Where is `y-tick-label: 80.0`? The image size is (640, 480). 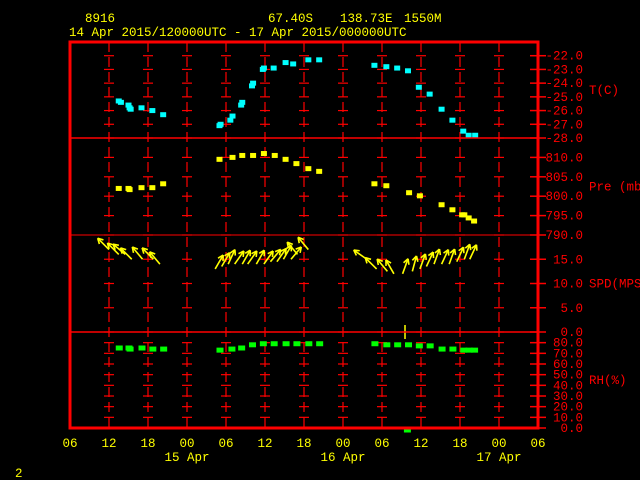
y-tick-label: 80.0 is located at coordinates (568, 344).